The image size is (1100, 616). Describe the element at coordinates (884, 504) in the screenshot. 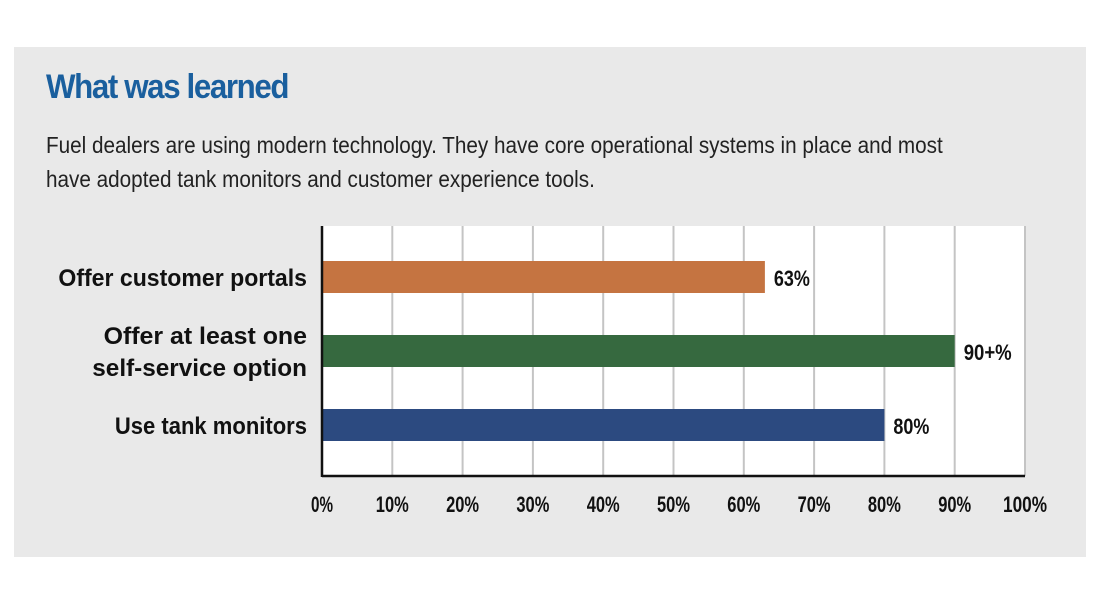

I see `x-tick-label: 80%` at that location.